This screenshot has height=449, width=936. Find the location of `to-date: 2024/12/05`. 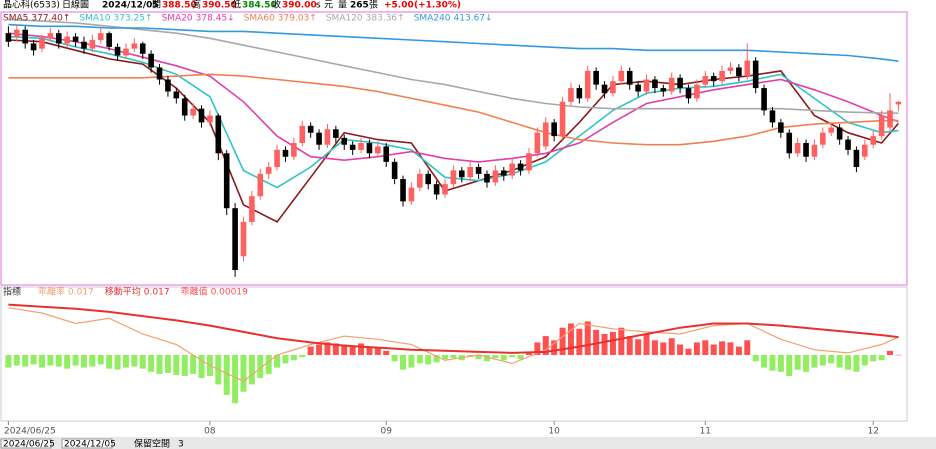

to-date: 2024/12/05 is located at coordinates (90, 444).